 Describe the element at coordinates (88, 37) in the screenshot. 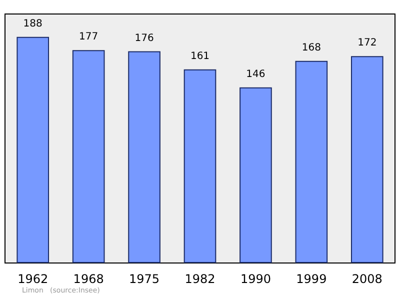

I see `data-label: 177` at that location.